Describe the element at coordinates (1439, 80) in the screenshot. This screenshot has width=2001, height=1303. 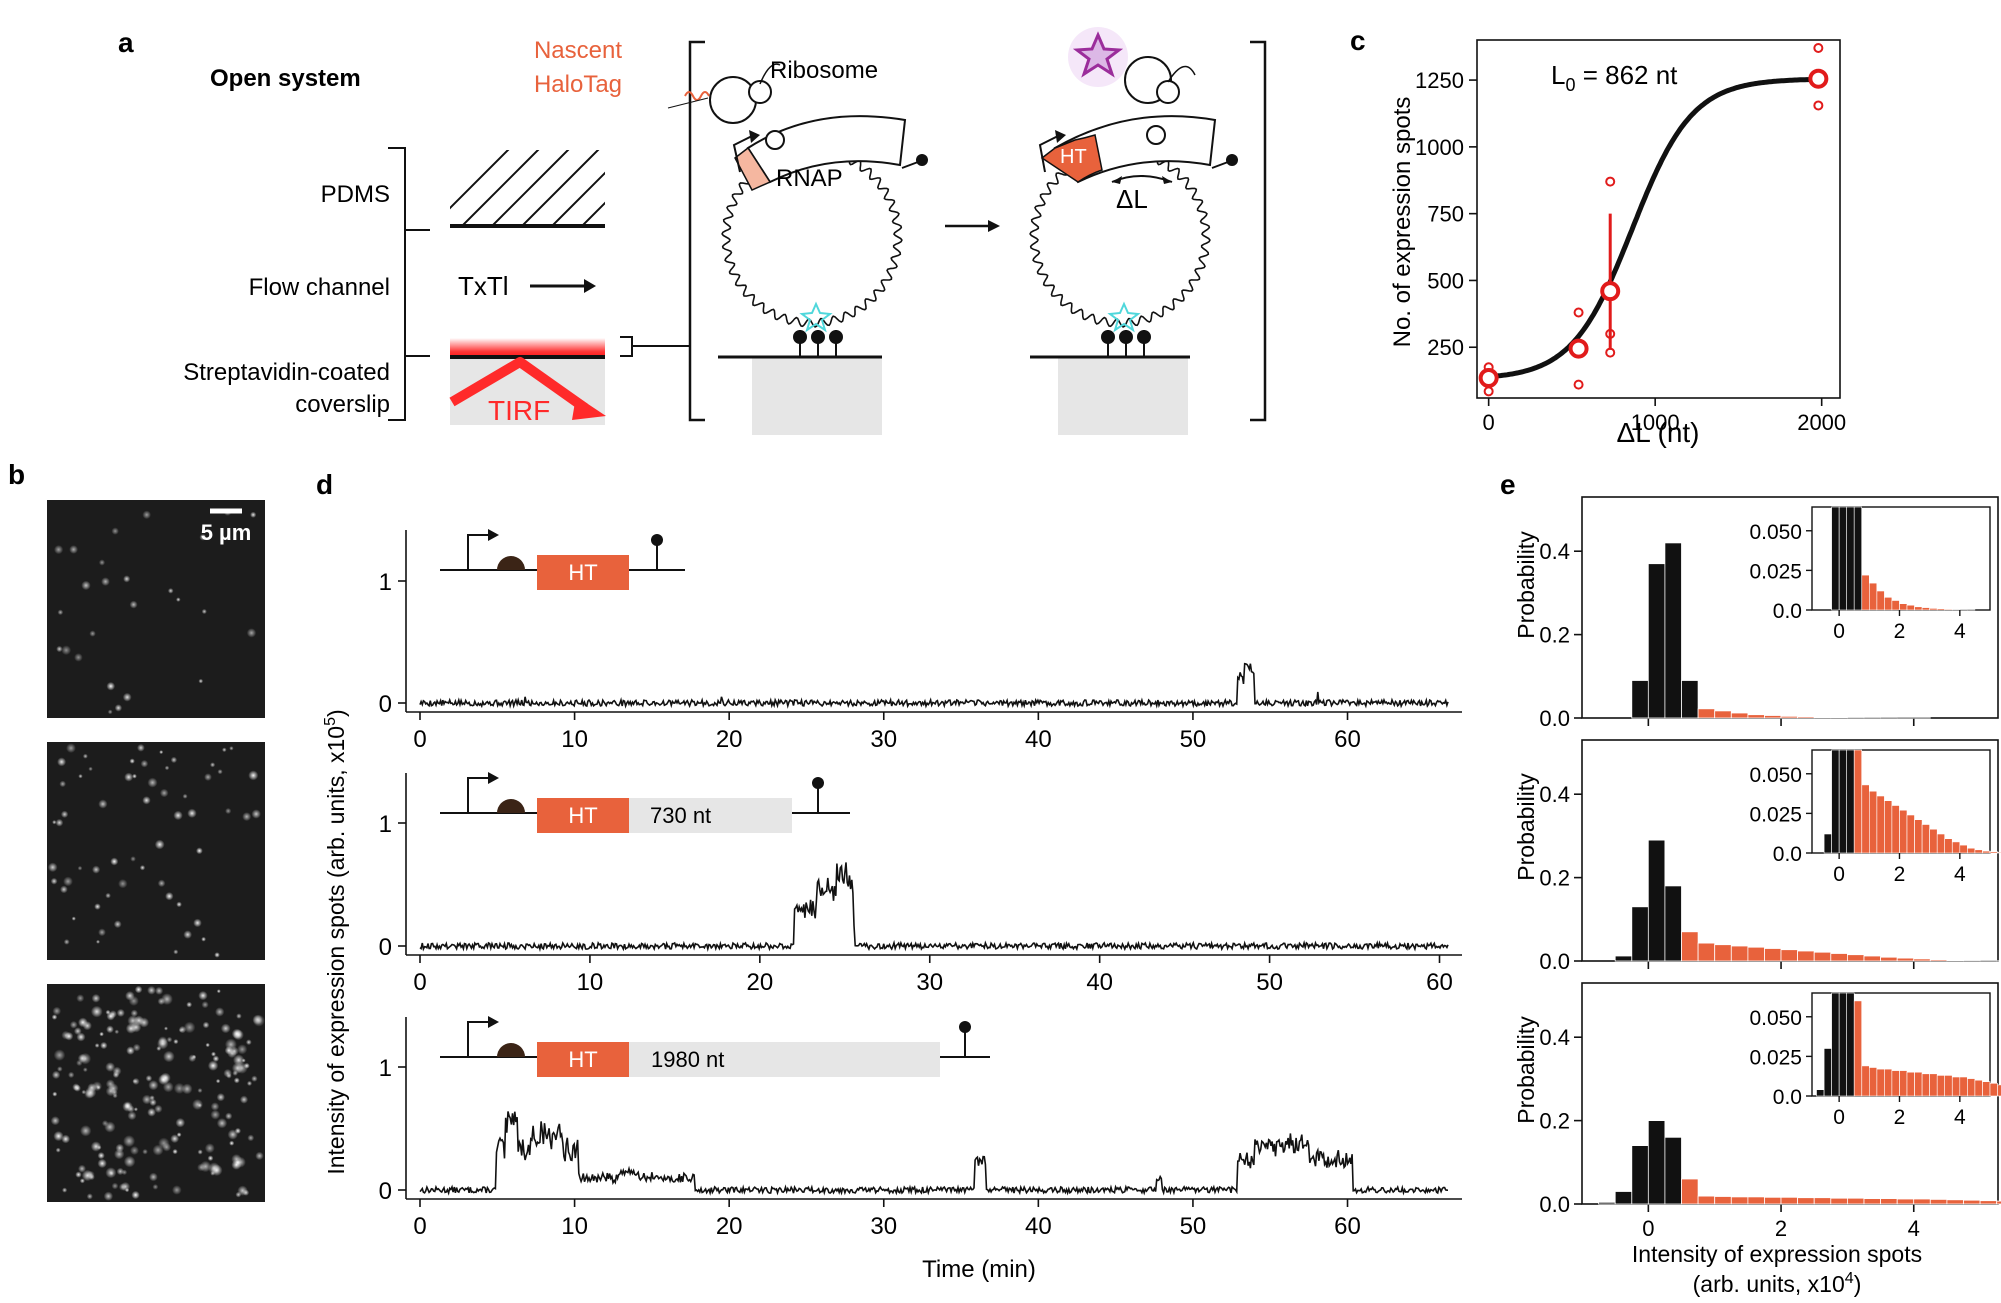
I see `y-tick-label: 1250` at that location.